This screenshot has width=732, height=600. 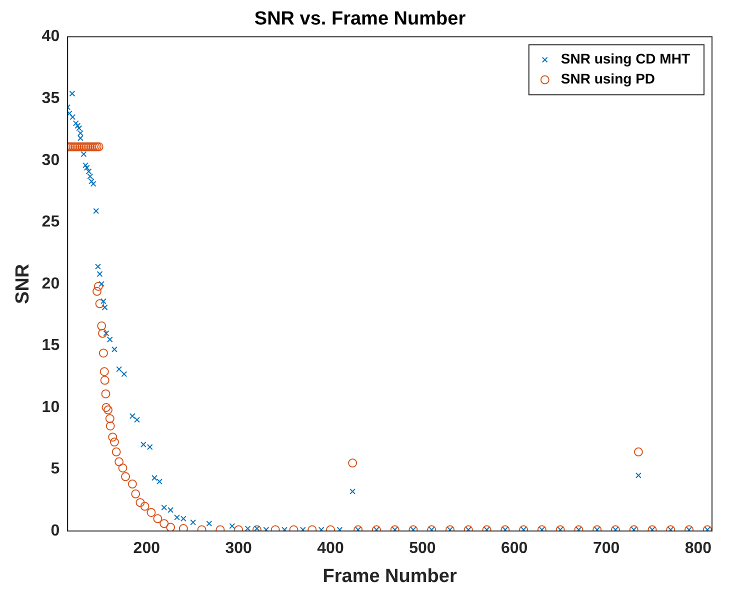 I want to click on y-tick-label: 5, so click(x=55, y=469).